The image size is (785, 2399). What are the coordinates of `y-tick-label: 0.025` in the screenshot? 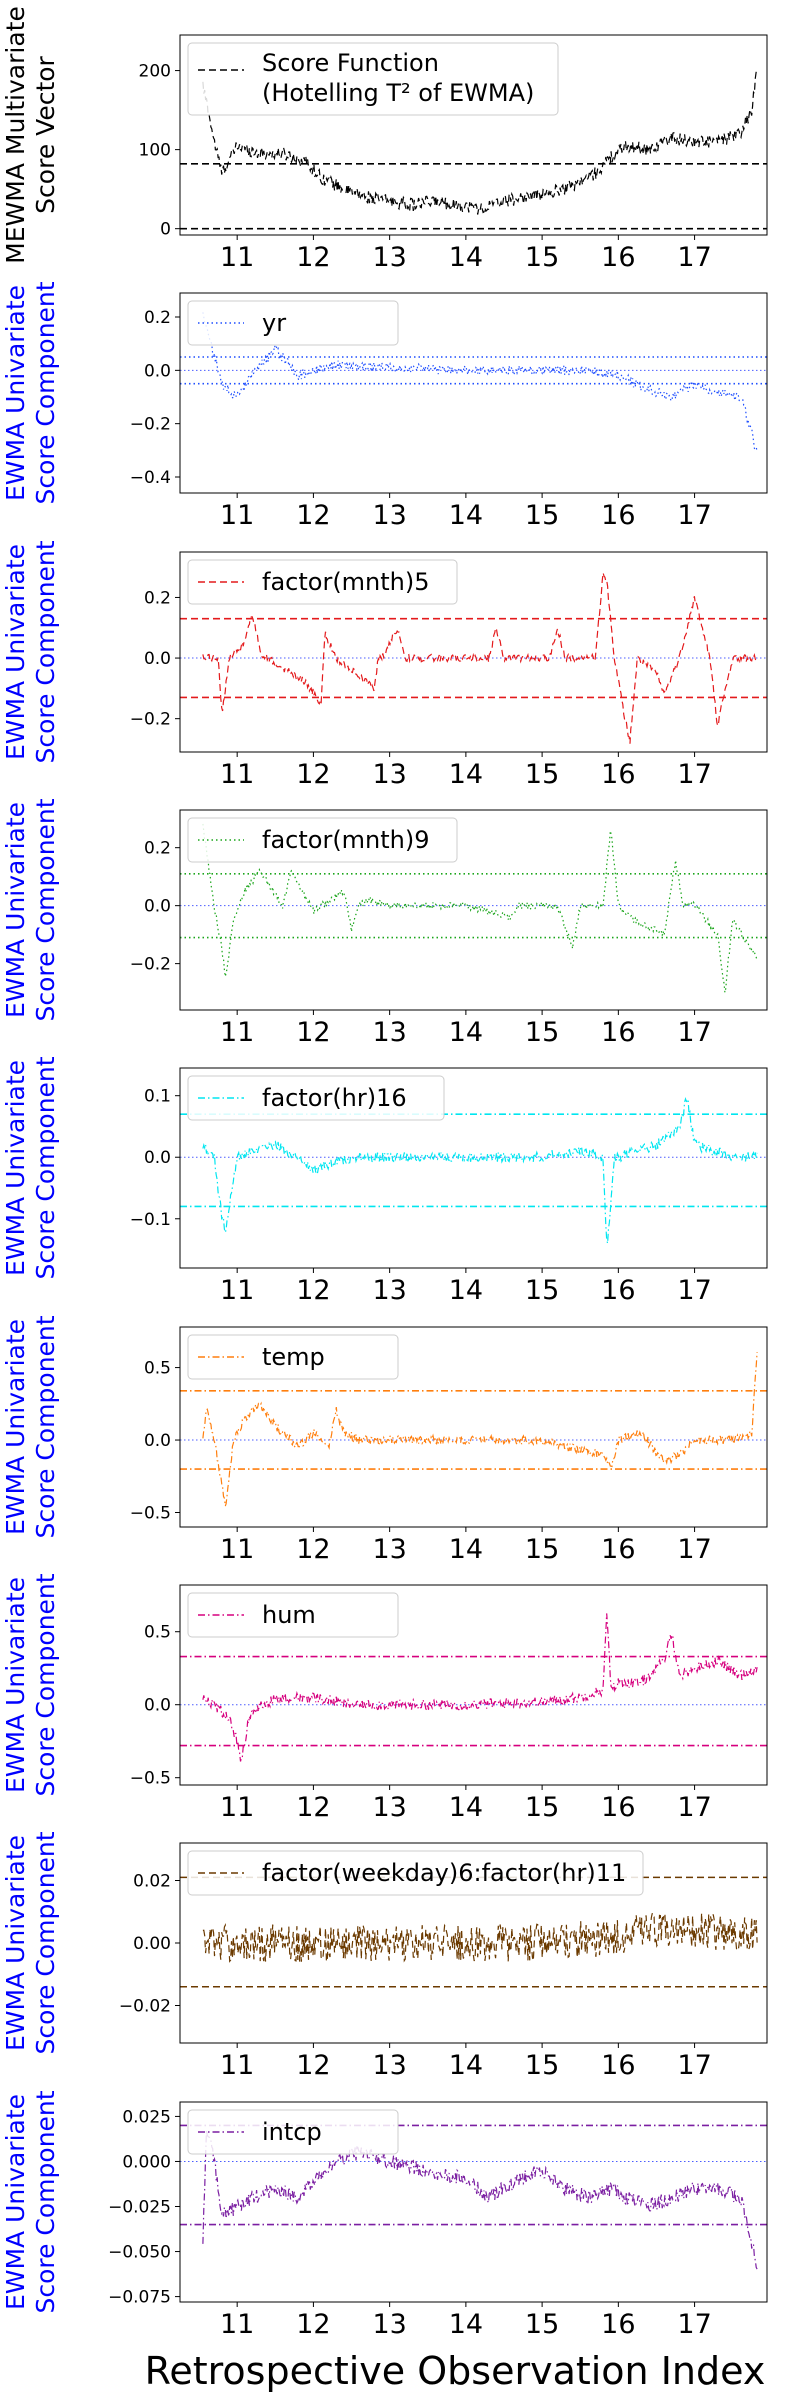 It's located at (146, 2117).